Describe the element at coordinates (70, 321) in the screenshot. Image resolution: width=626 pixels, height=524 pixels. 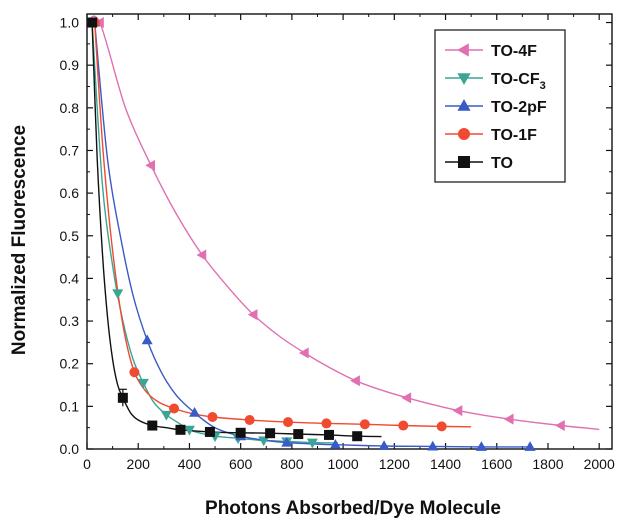
I see `y-tick-label: 0.3` at that location.